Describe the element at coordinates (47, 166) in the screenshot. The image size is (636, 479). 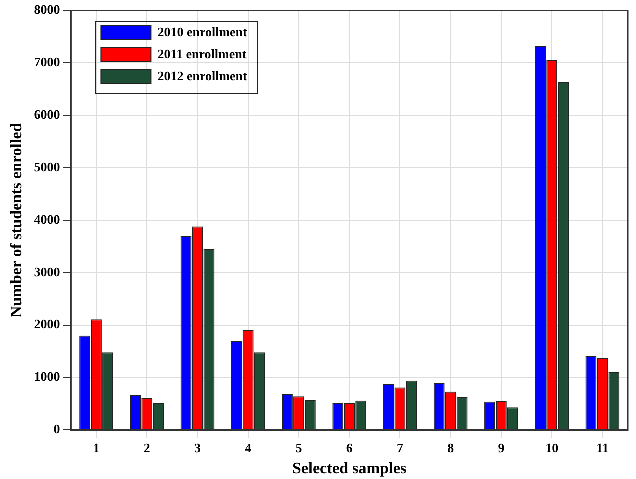
I see `y-tick-label: 5000` at that location.